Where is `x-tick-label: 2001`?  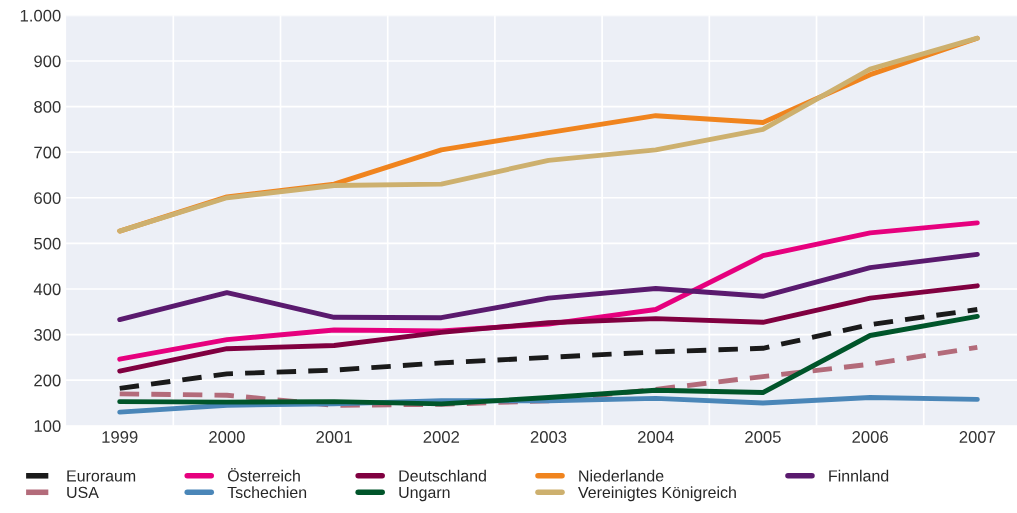 x-tick-label: 2001 is located at coordinates (334, 437).